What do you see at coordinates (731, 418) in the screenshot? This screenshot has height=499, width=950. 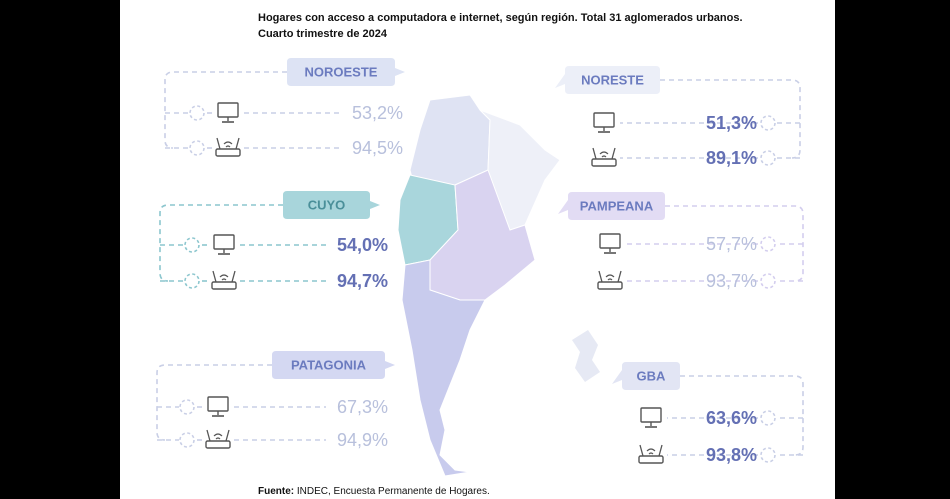 I see `computer-share: 63,6%` at bounding box center [731, 418].